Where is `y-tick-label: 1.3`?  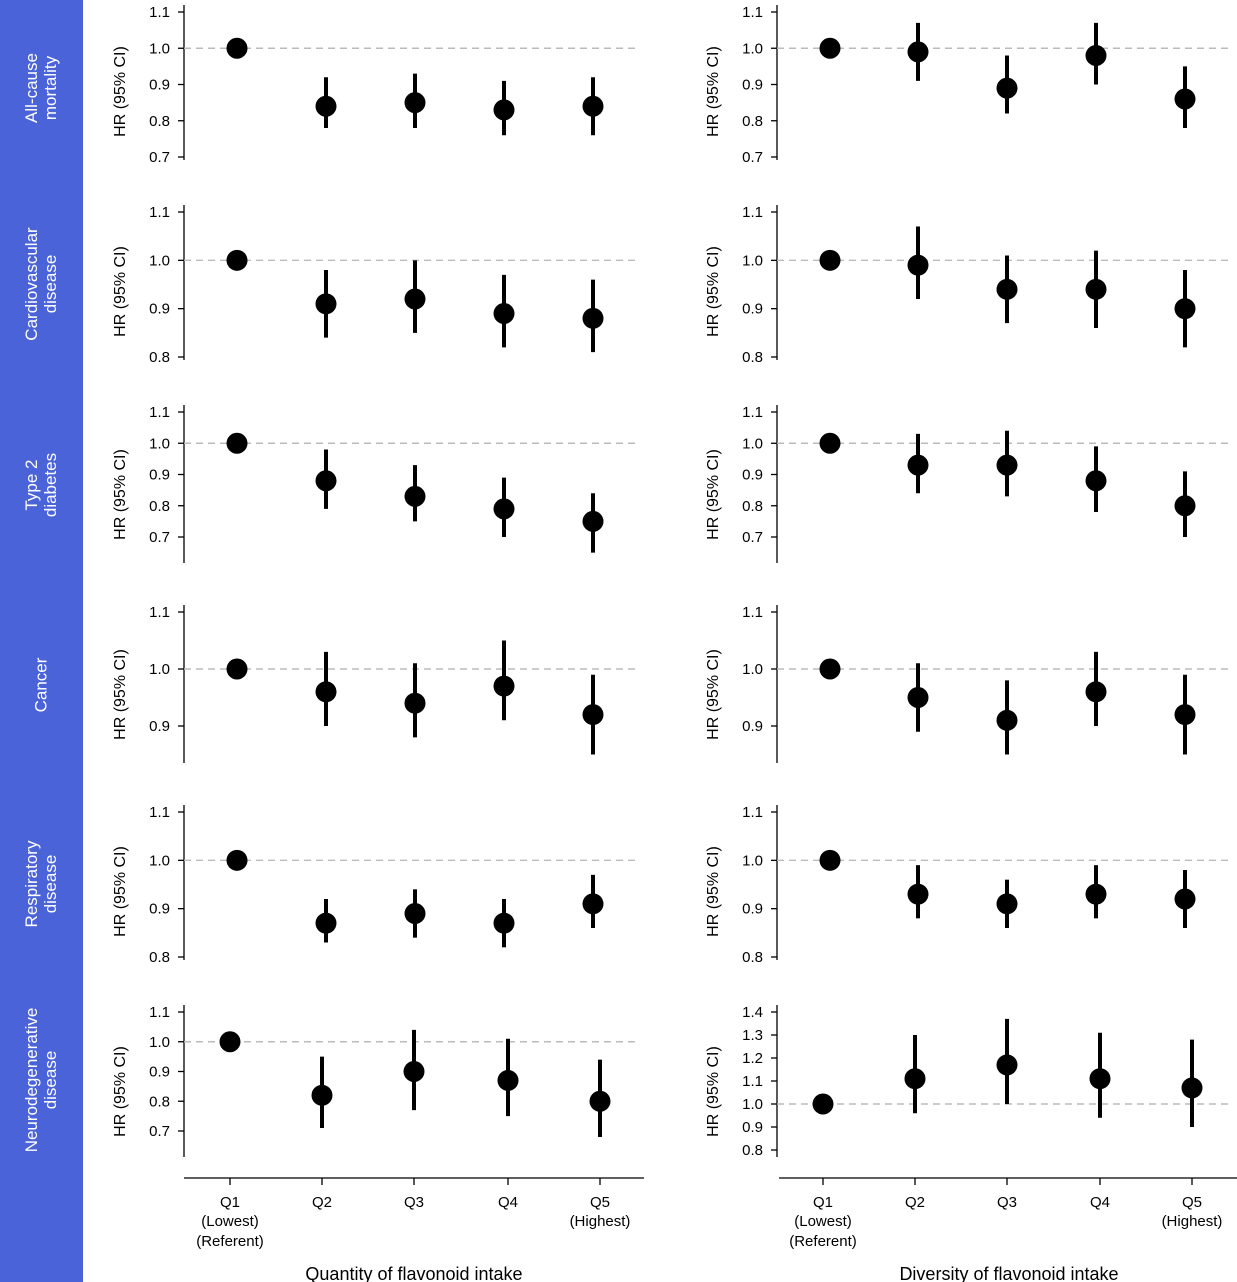 y-tick-label: 1.3 is located at coordinates (752, 1035).